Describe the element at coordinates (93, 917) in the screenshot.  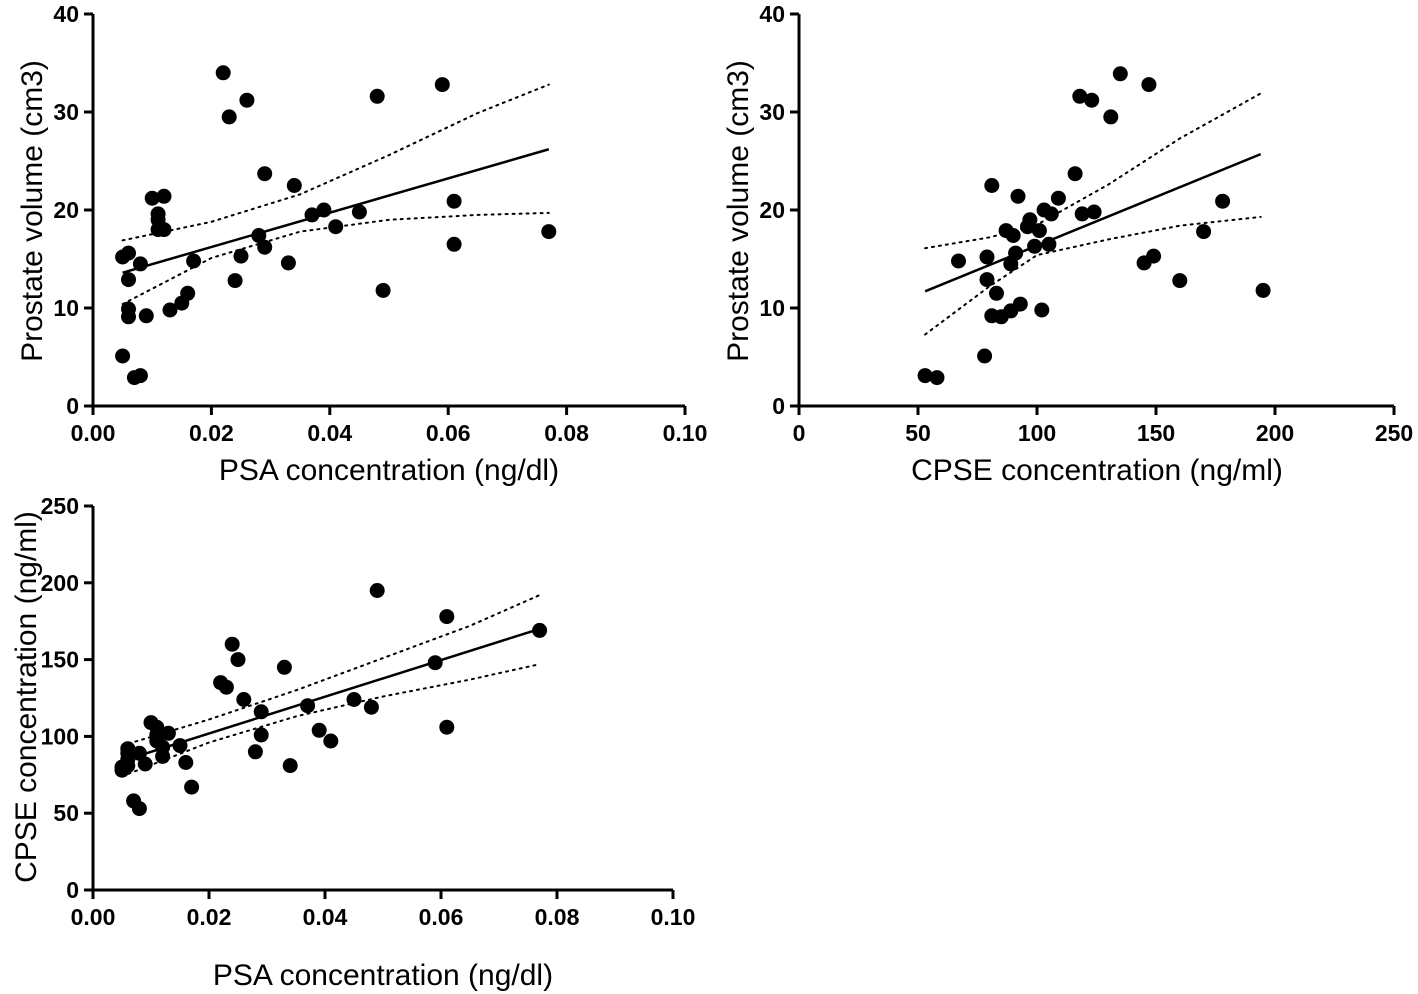
I see `x-tick-label: 0.00` at that location.